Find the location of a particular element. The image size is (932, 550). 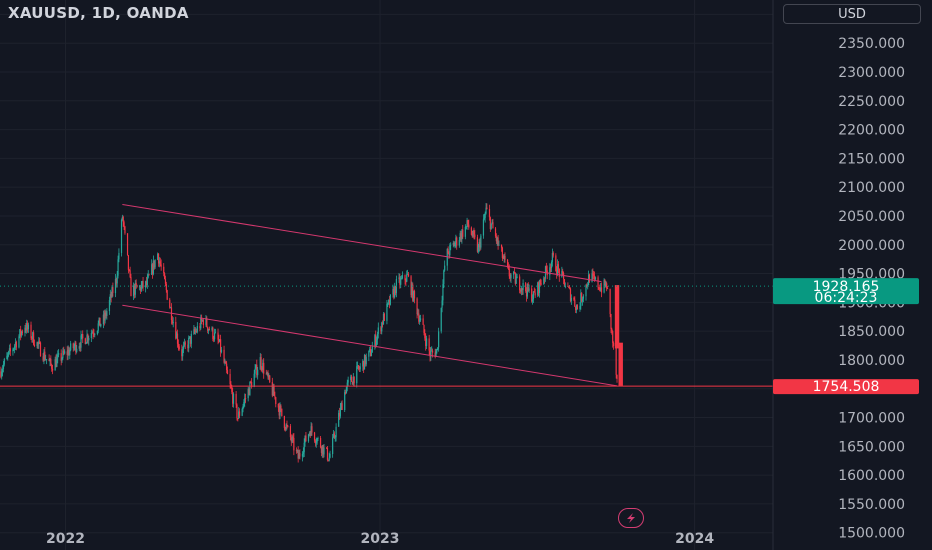

candle-countdown-label: 06:24:23 is located at coordinates (846, 298).